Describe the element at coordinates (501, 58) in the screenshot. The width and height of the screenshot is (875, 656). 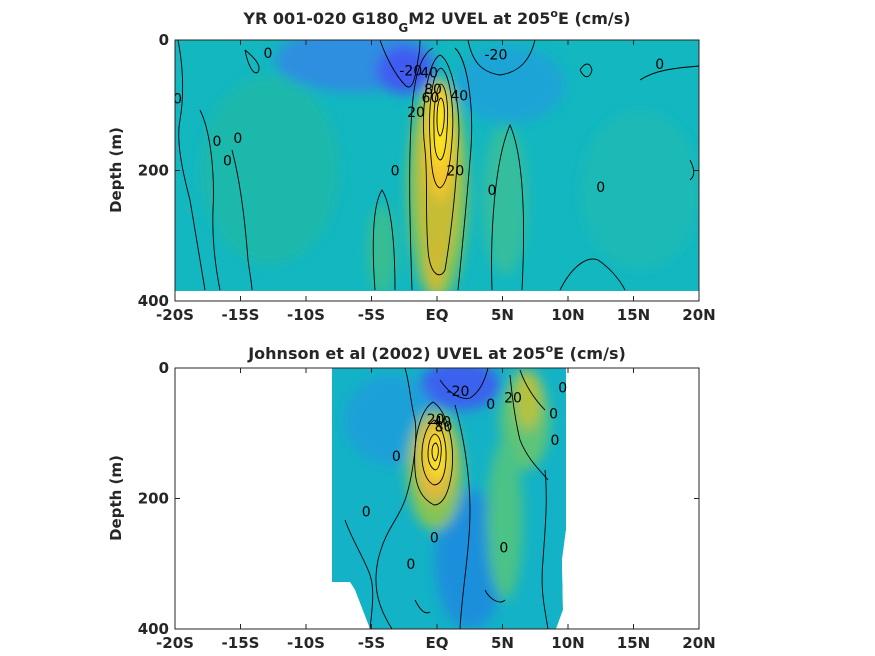
I see `panel-1-contour-minus-20-b` at that location.